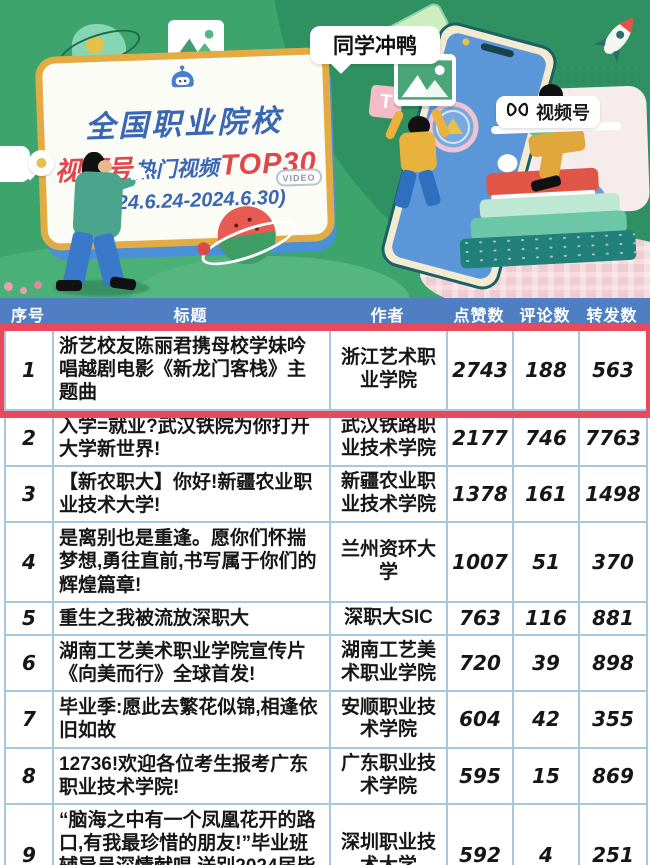 Image resolution: width=650 pixels, height=865 pixels. What do you see at coordinates (481, 776) in the screenshot?
I see `likes-cell: 595` at bounding box center [481, 776].